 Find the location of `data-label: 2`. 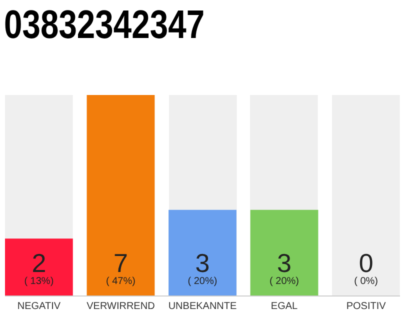

data-label: 2 is located at coordinates (39, 263).